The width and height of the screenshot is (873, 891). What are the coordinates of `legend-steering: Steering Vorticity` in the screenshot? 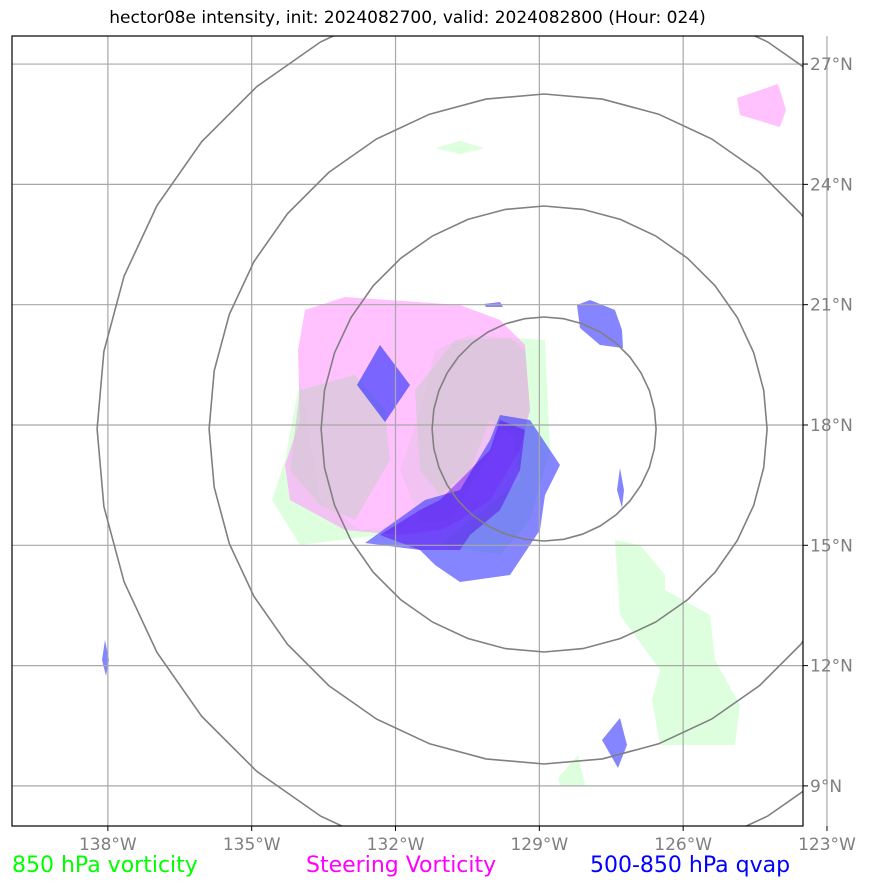 It's located at (401, 865).